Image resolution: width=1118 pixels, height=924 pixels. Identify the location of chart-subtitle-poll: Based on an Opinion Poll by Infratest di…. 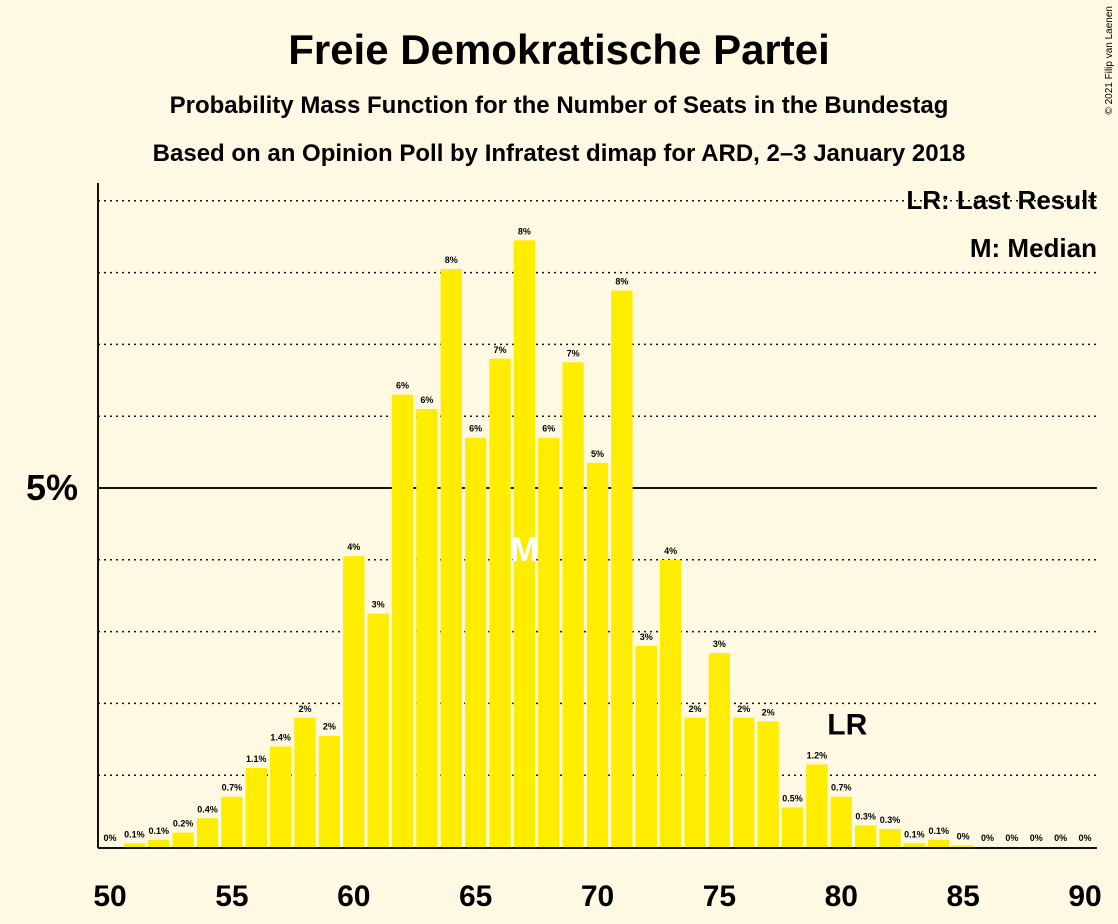
(559, 153).